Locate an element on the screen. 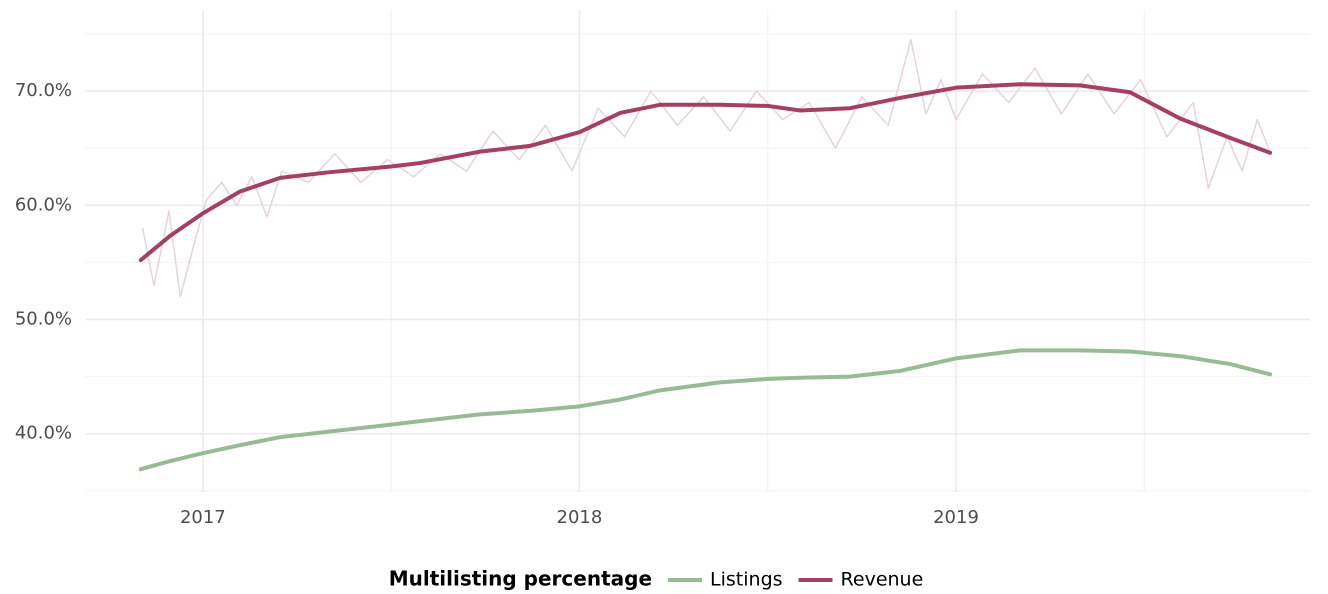  y-tick-label: 50.0% is located at coordinates (43, 319).